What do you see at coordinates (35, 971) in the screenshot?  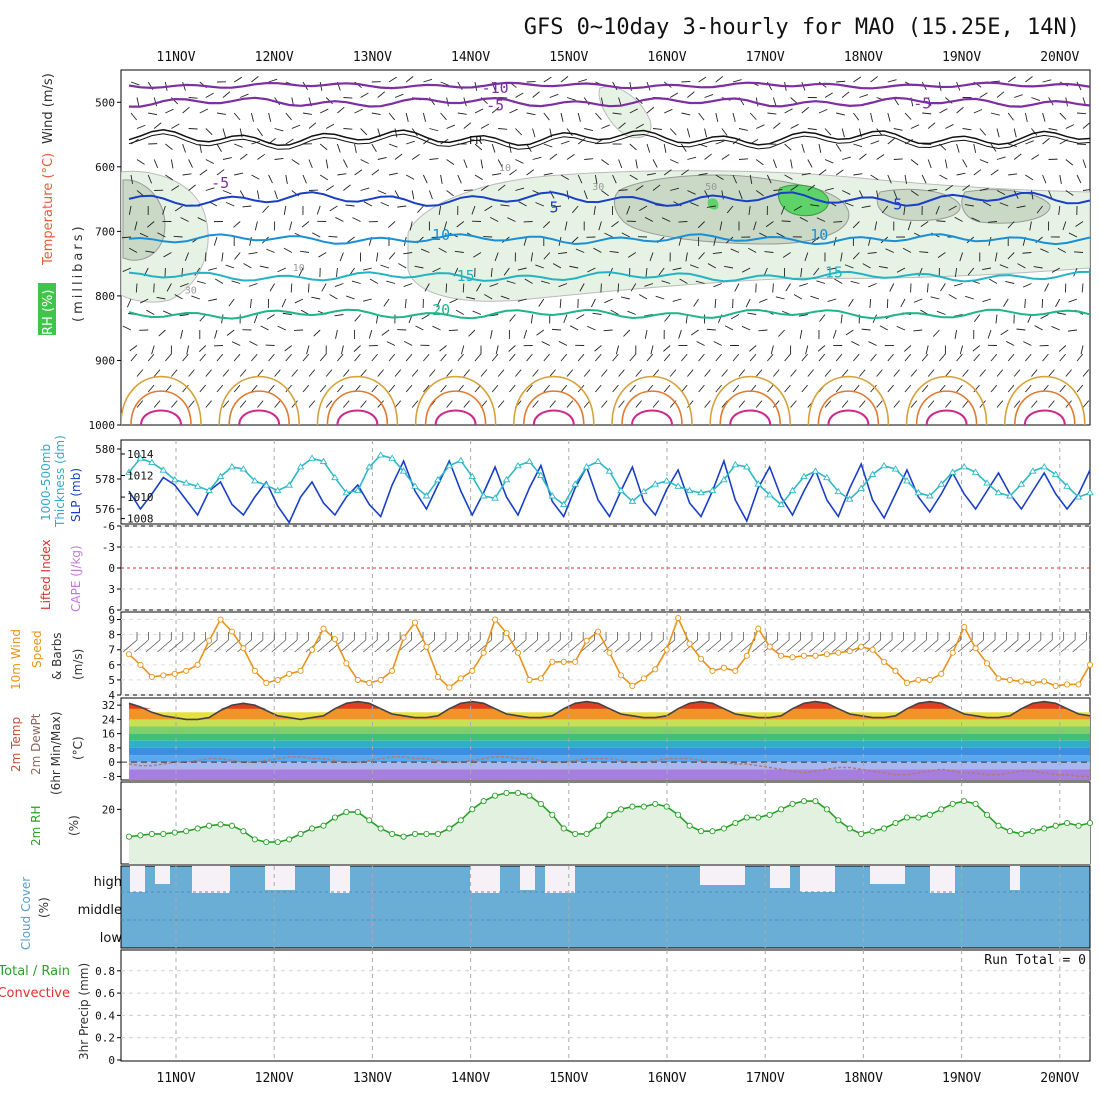 I see `precip-label-total: Total / Rain` at bounding box center [35, 971].